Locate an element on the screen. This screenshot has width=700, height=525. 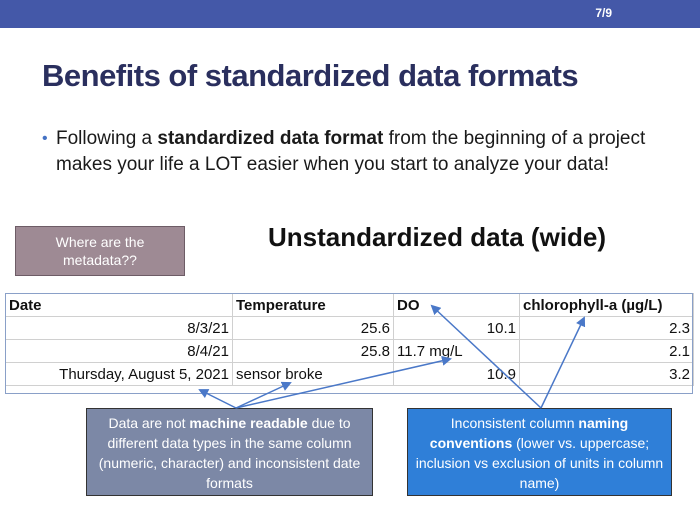
callout-right-bold: naming conventions is located at coordinates (529, 433).